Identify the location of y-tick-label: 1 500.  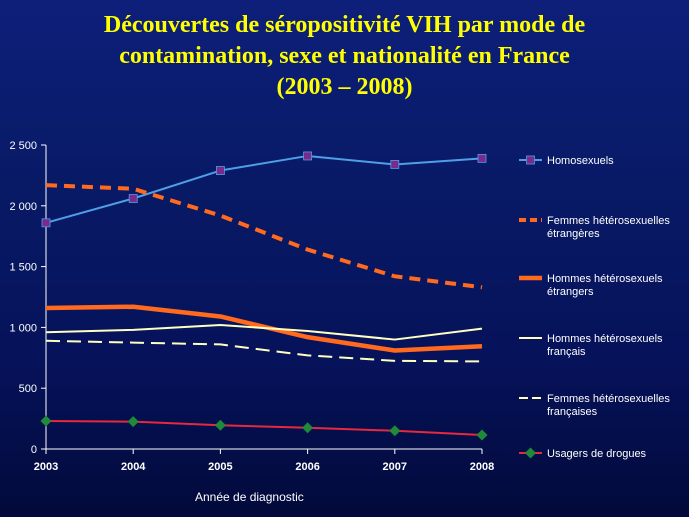
(23, 268).